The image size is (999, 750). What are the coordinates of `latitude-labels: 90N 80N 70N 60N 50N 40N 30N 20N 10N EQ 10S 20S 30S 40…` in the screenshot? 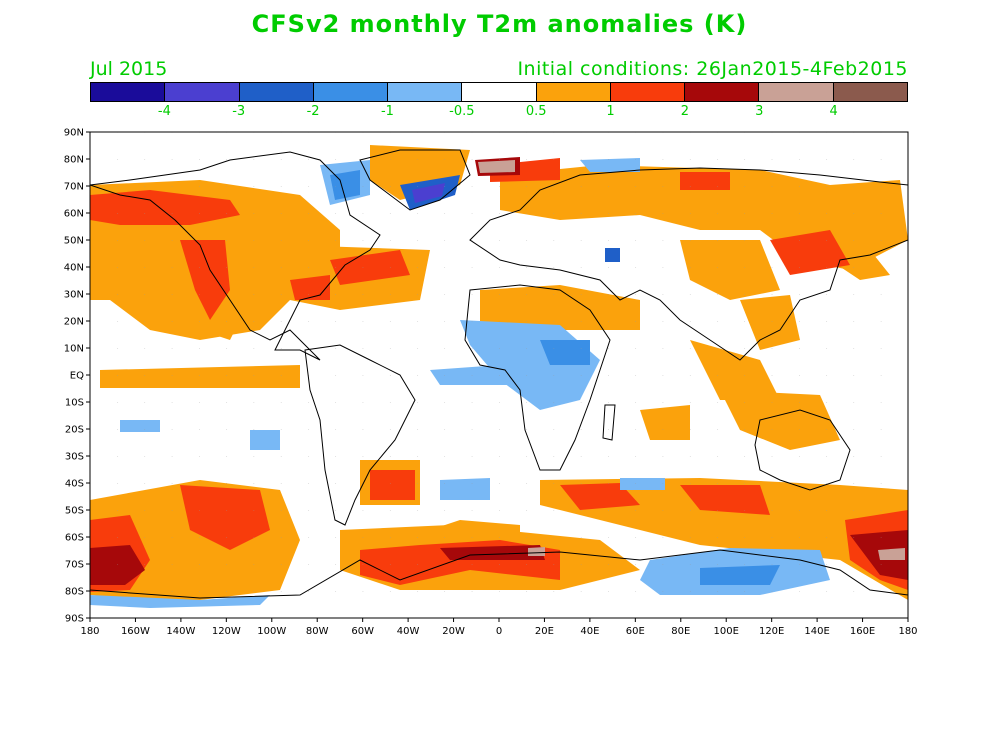 It's located at (77, 376).